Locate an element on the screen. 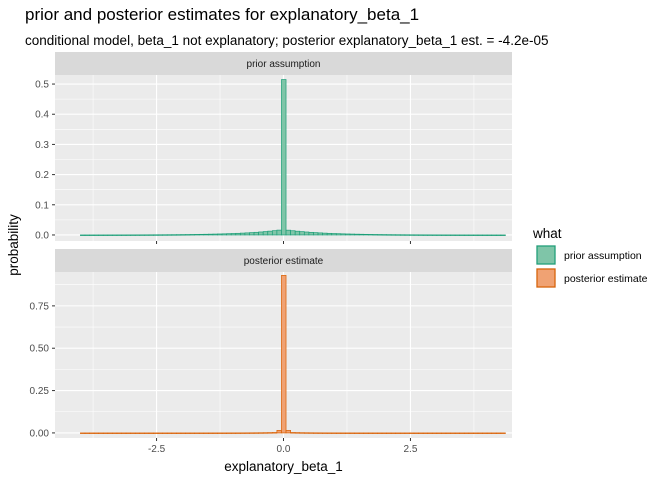 This screenshot has height=480, width=672. facet-strip-label-posterior: posterior estimate is located at coordinates (284, 261).